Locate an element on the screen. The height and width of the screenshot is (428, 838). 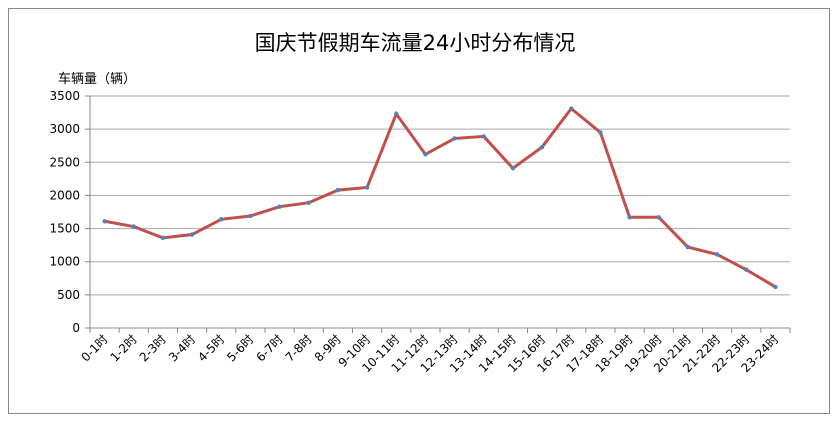
y-tick-label: 1500 is located at coordinates (64, 229).